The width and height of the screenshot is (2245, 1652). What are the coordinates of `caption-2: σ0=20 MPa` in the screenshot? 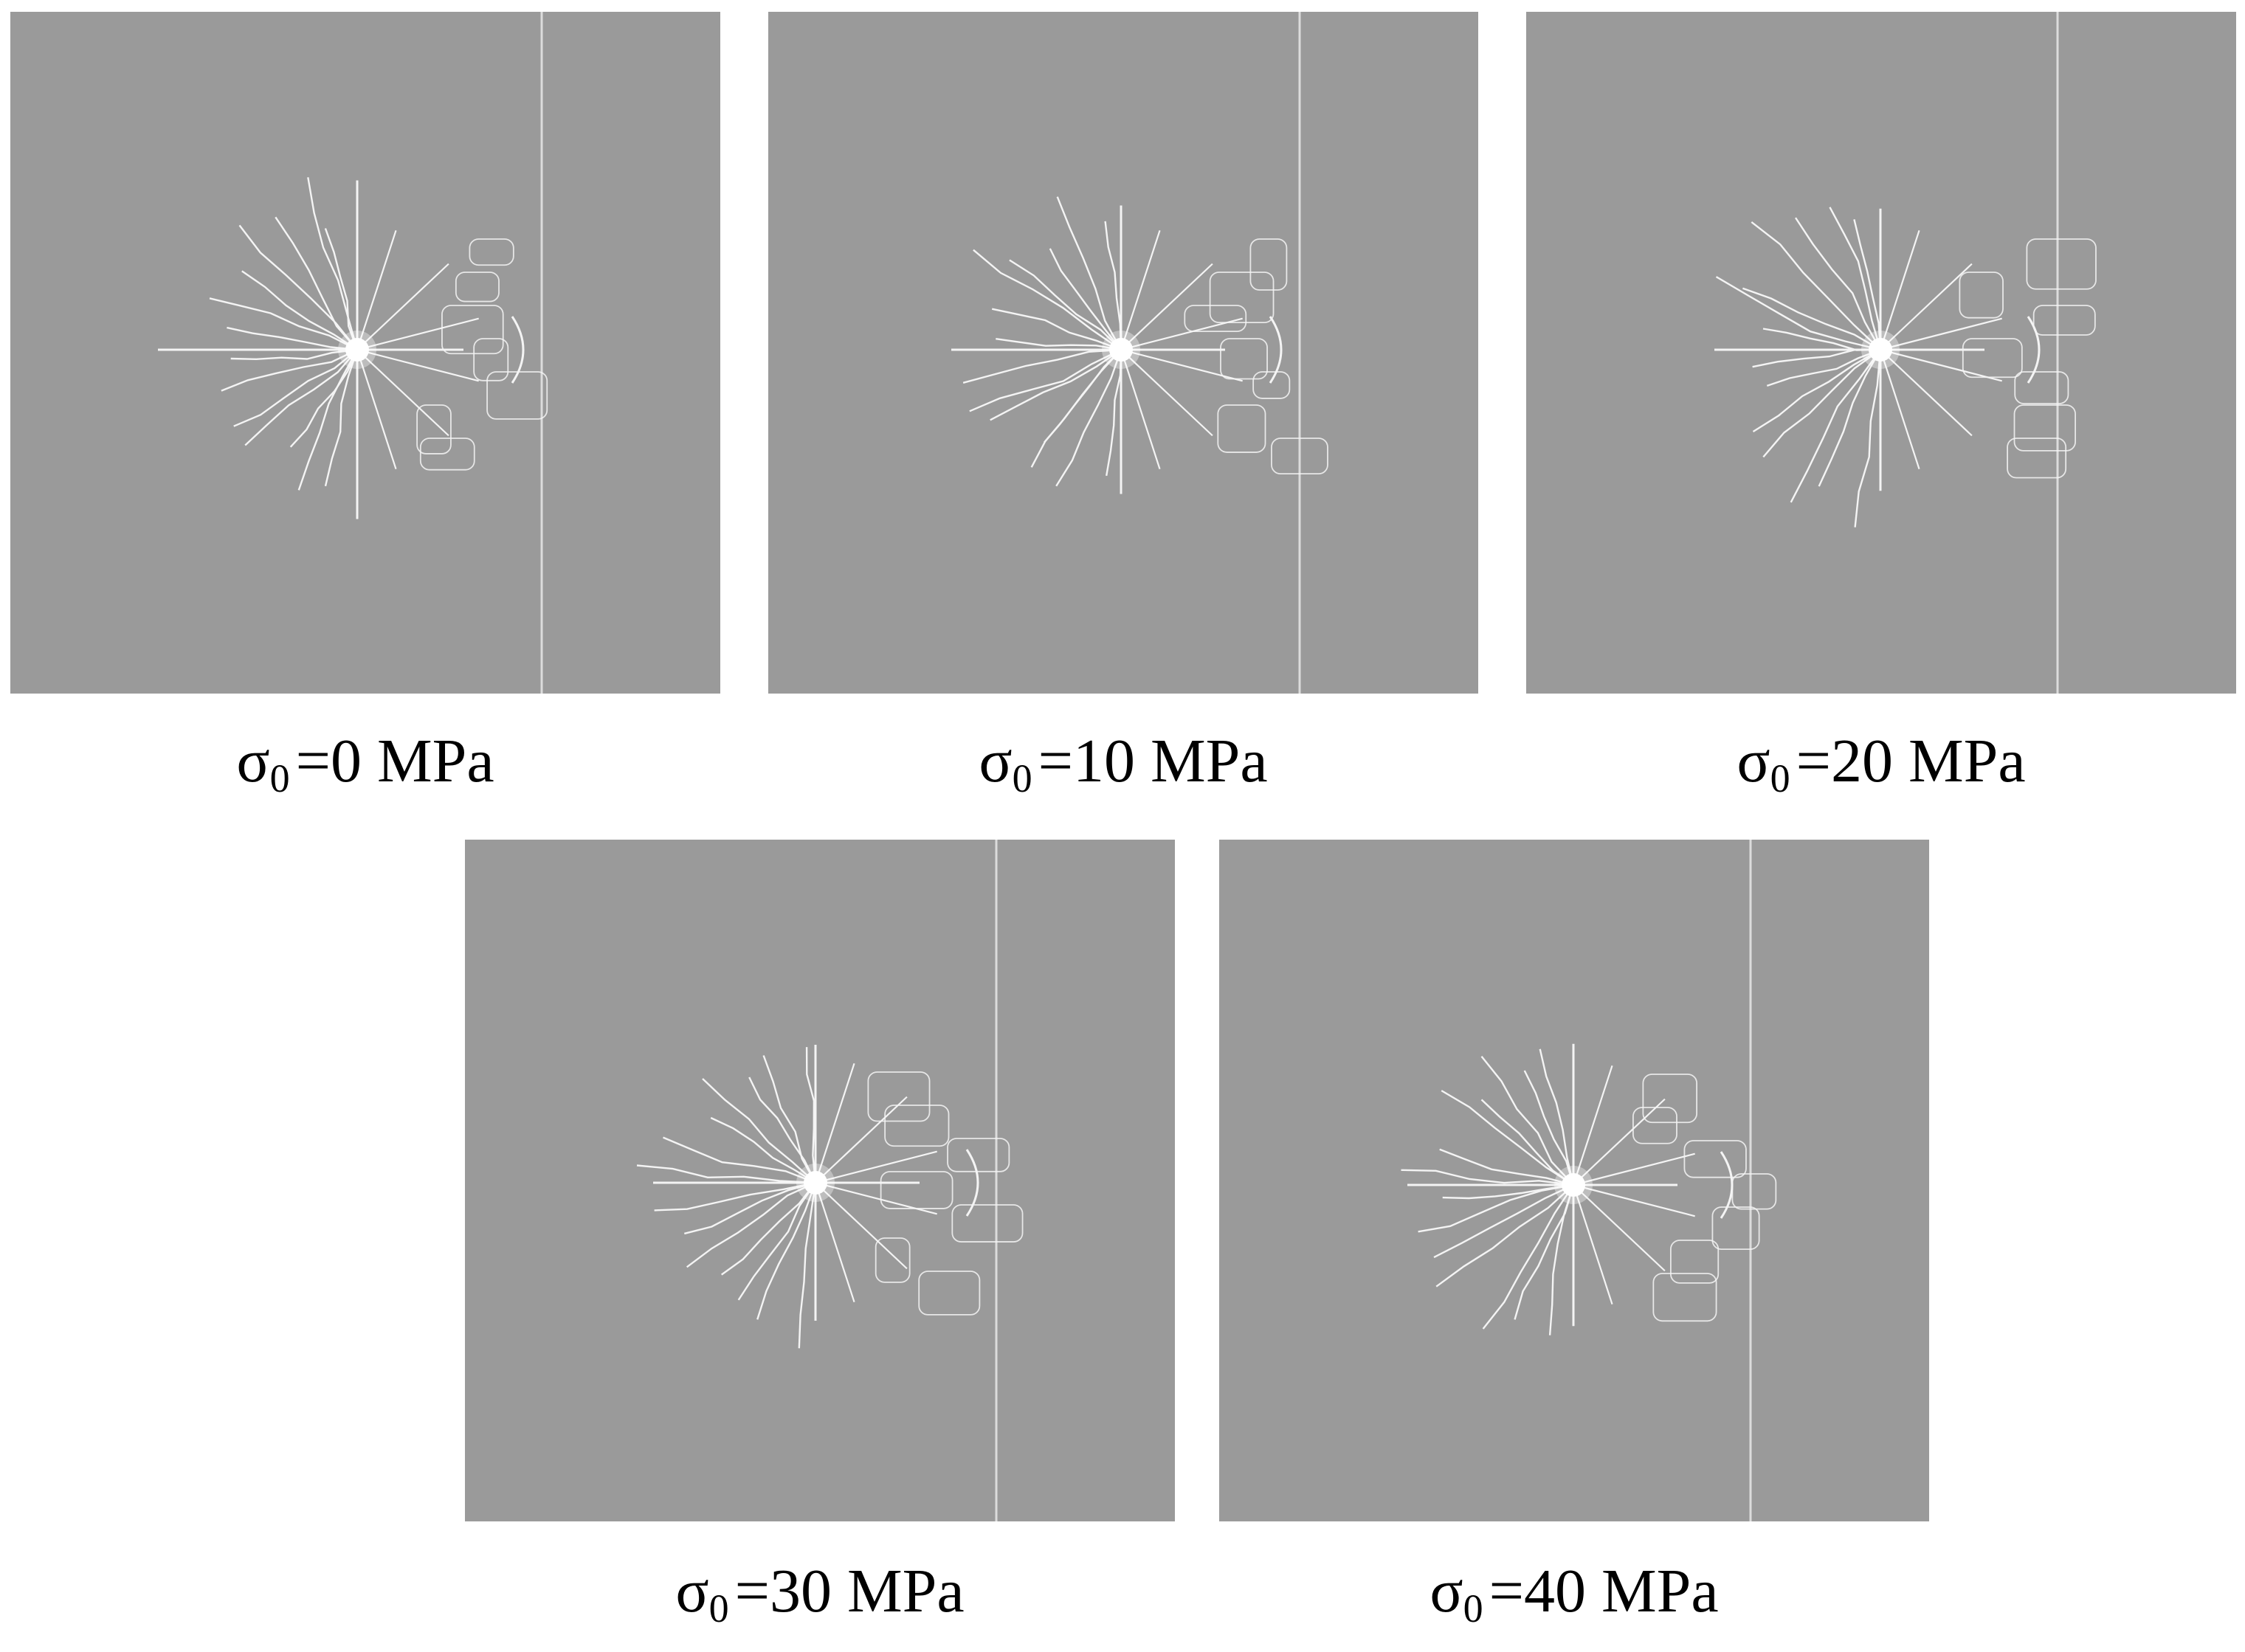 It's located at (1881, 764).